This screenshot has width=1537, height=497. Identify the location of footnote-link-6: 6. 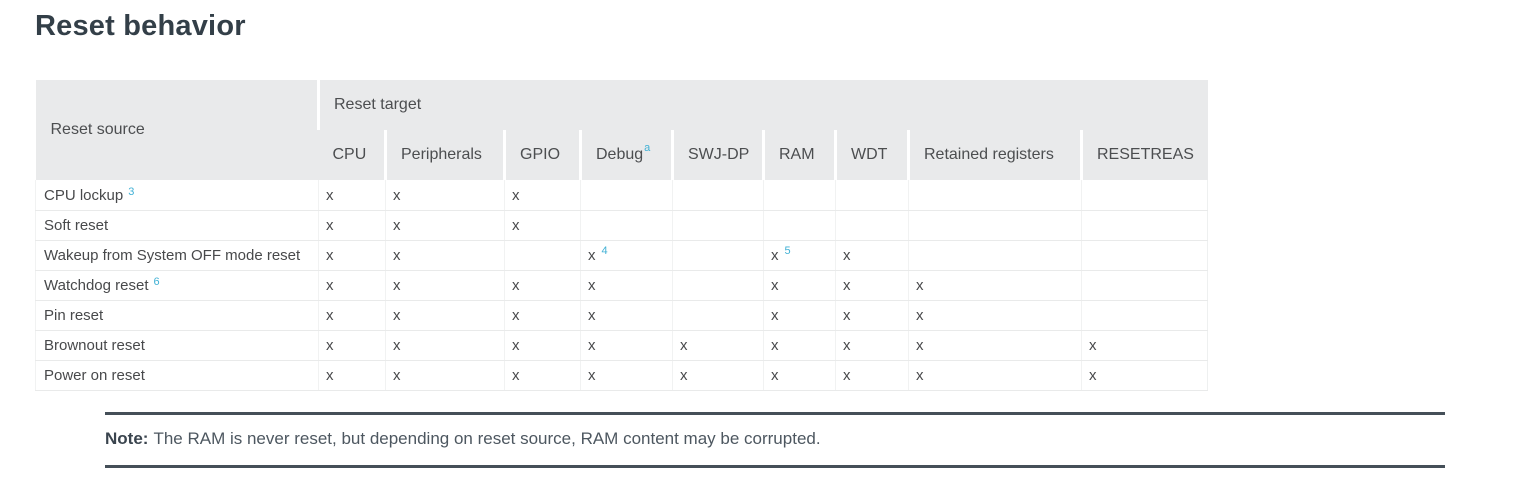
(156, 281).